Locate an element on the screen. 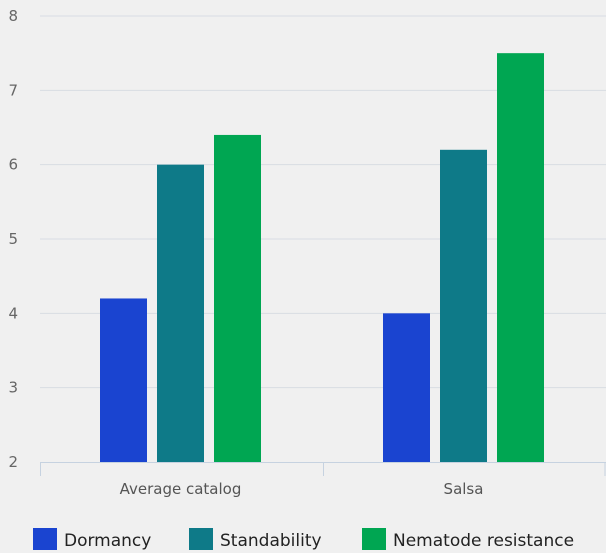  legend-label: Nematode resistance is located at coordinates (483, 541).